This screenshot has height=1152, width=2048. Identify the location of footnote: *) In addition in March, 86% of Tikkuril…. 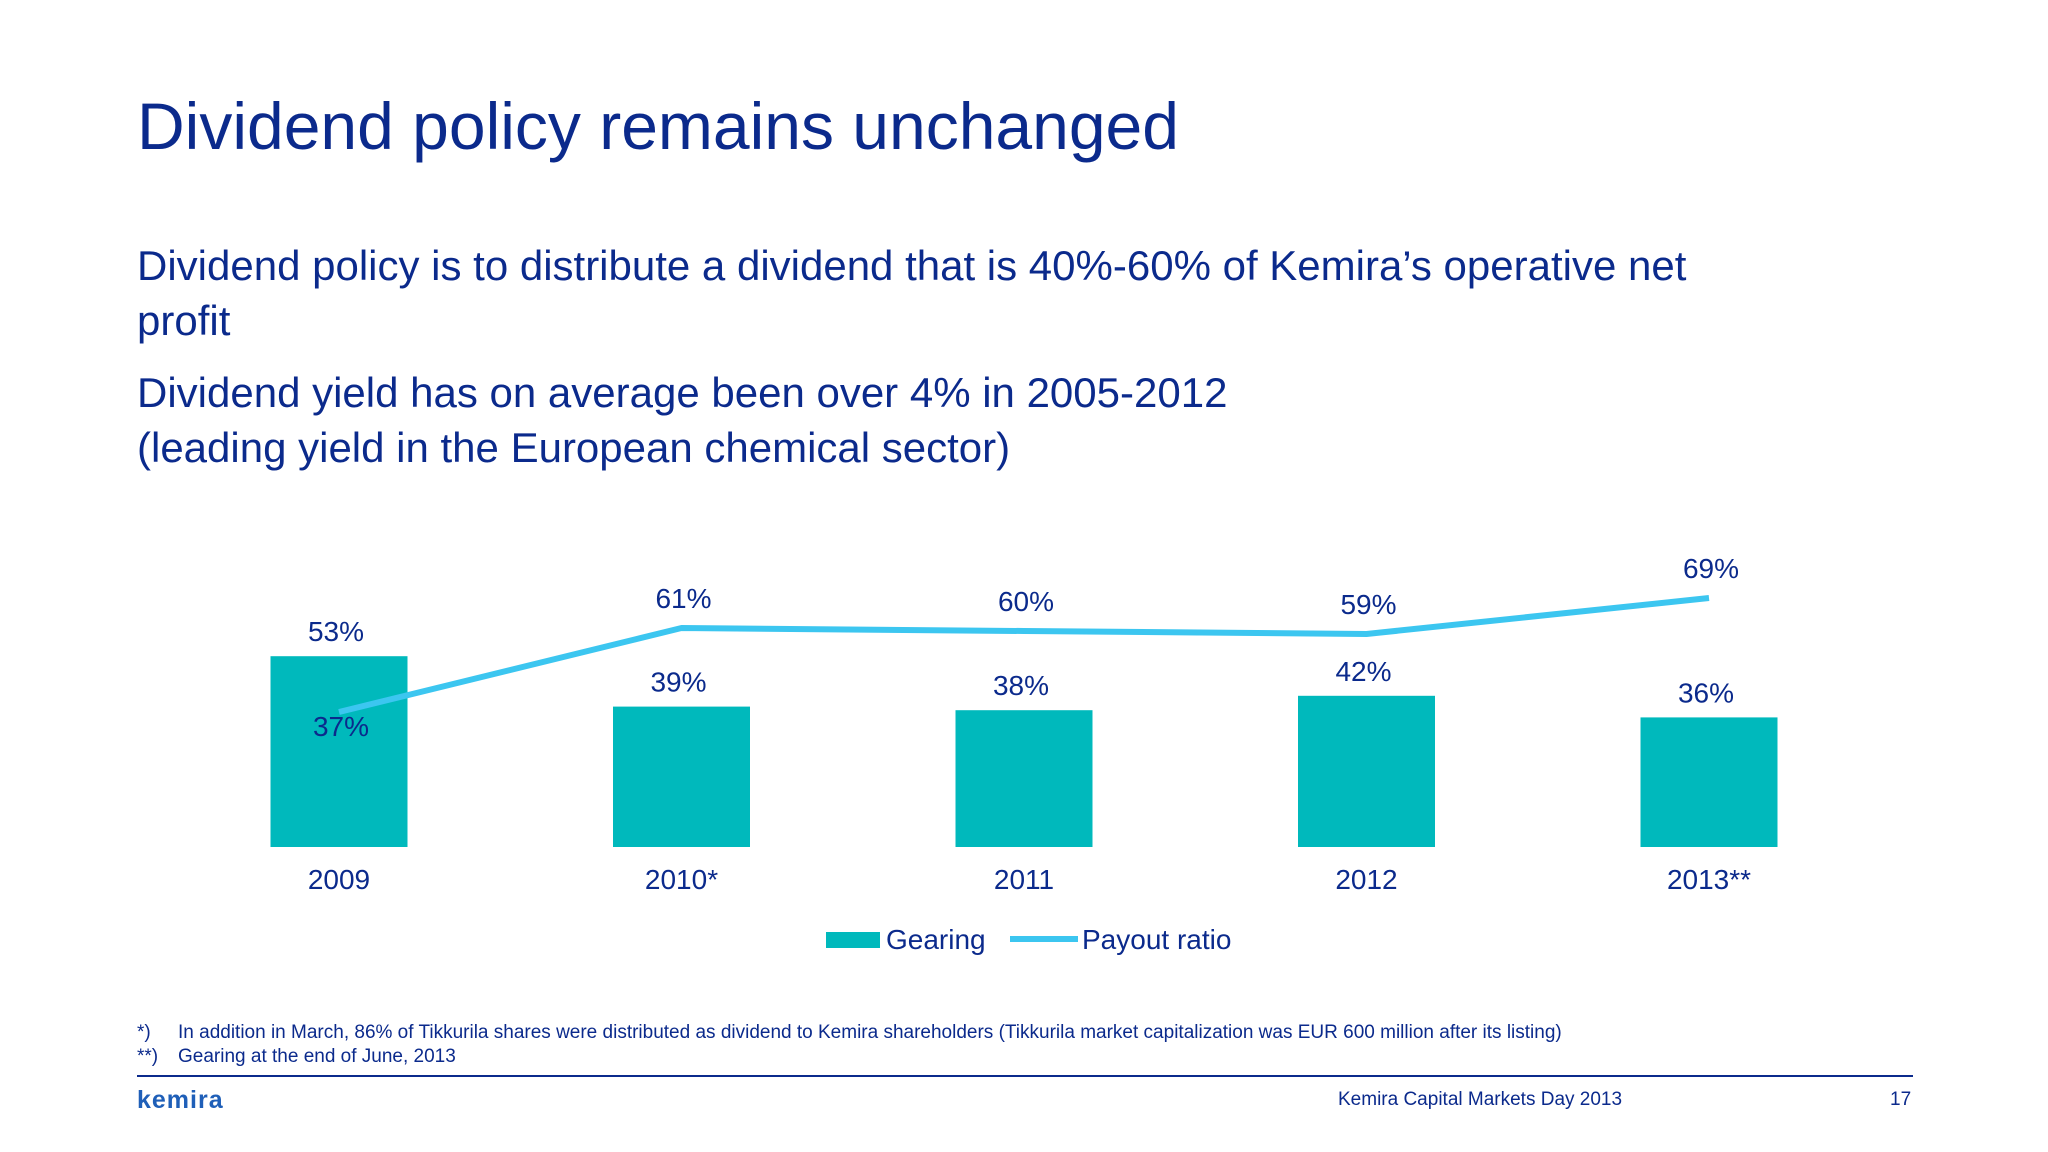
(849, 1033).